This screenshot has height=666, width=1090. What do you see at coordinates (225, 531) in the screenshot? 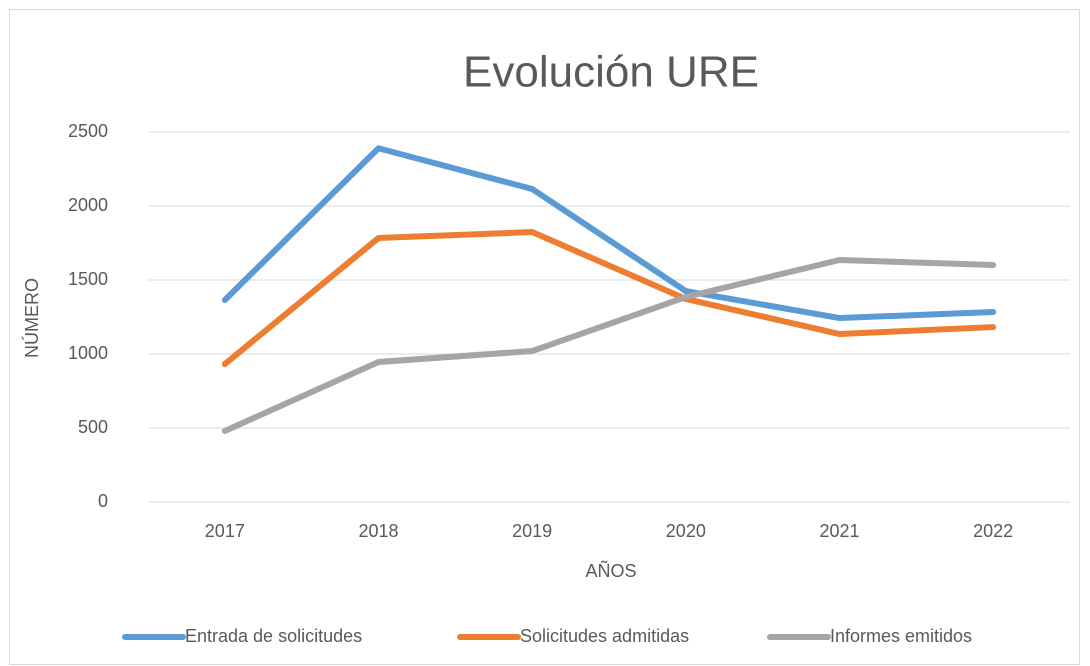
I see `x-tick-label: 2017` at bounding box center [225, 531].